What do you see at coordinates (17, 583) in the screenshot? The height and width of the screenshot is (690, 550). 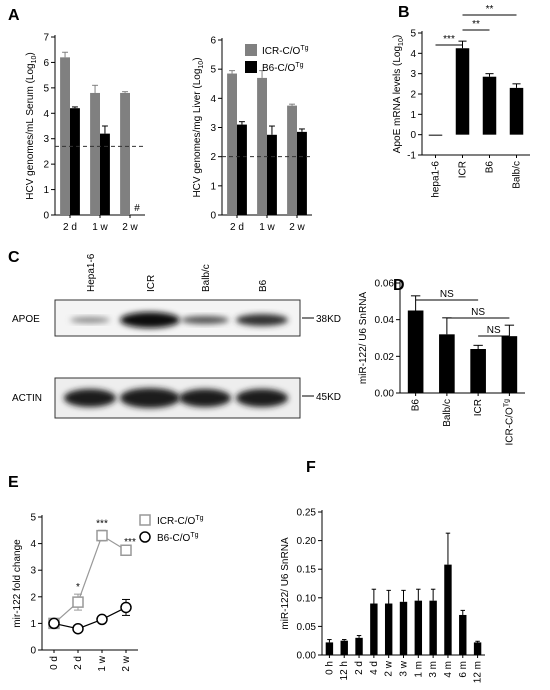 I see `y-axis-label: mir-122 fold change` at bounding box center [17, 583].